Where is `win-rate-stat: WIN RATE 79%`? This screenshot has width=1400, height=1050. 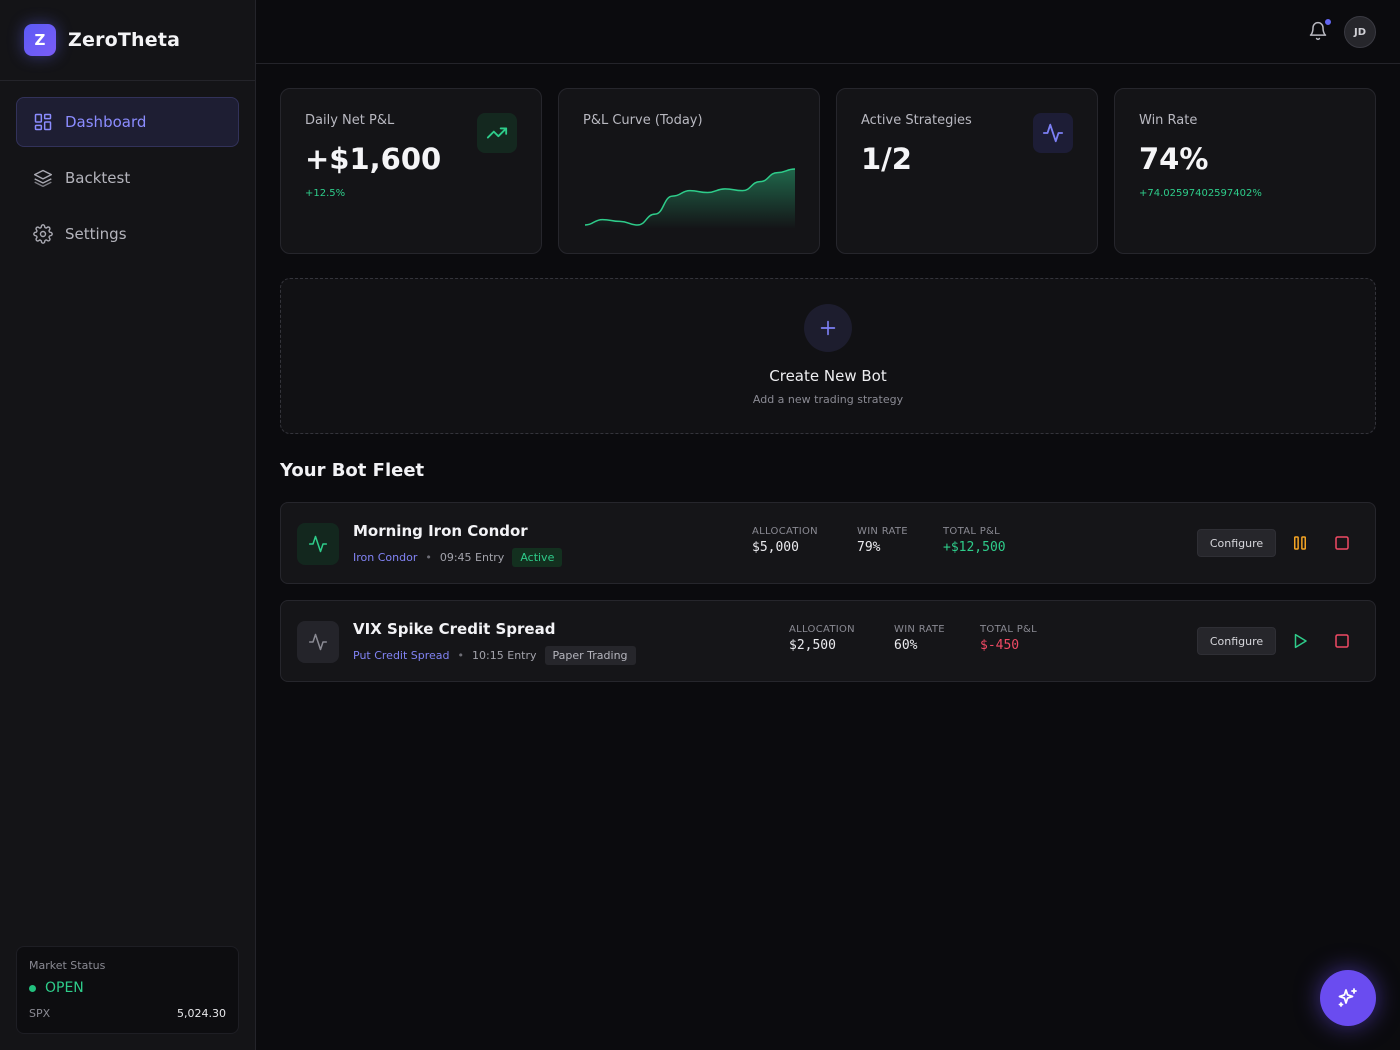
win-rate-stat: WIN RATE 79% is located at coordinates (882, 540).